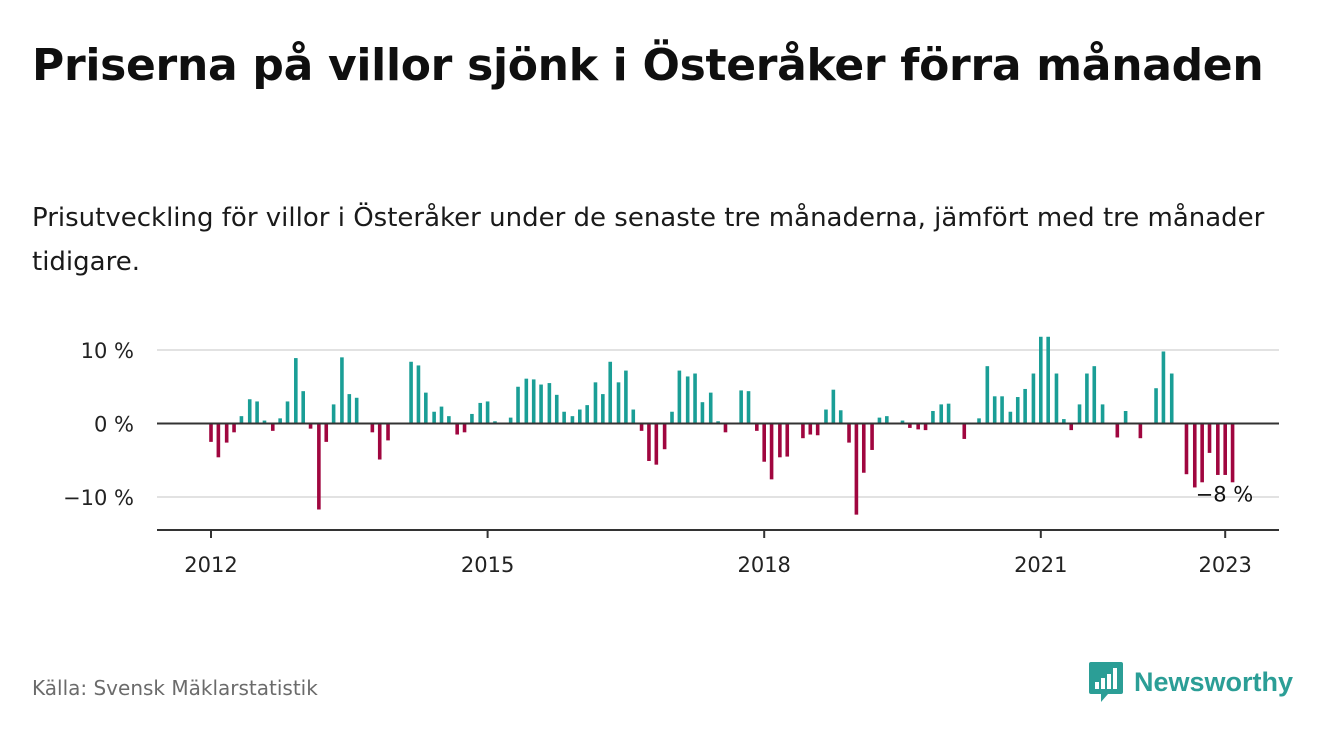 This screenshot has width=1340, height=734. I want to click on x-tick-label: 2023, so click(1224, 565).